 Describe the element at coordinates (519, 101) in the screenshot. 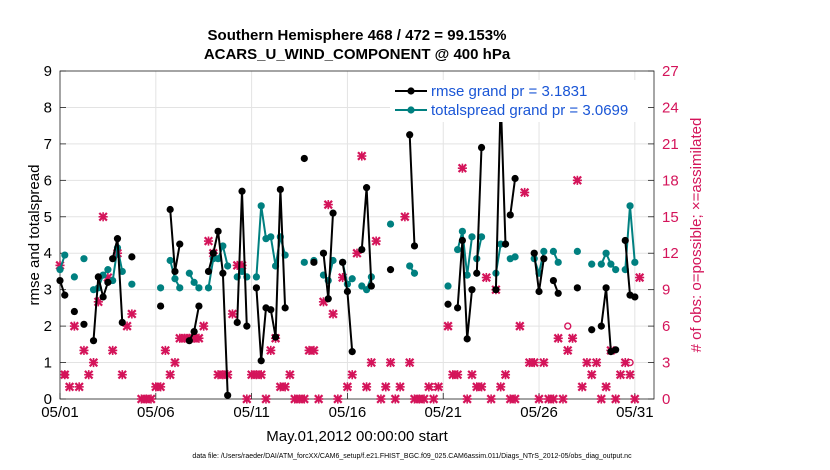

I see `legend-box` at that location.